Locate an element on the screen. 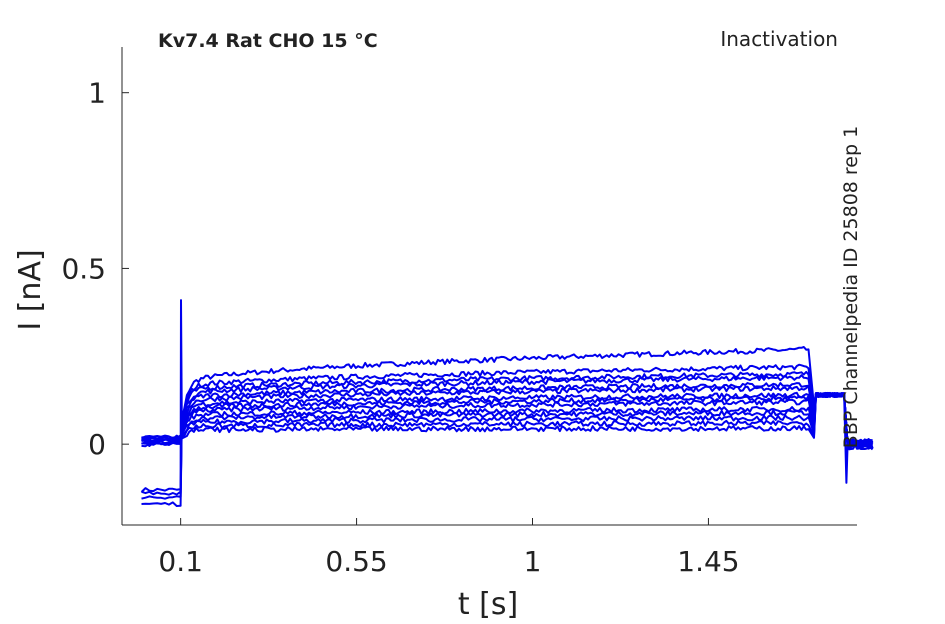 The image size is (945, 624). x-tick-label: 1 is located at coordinates (533, 561).